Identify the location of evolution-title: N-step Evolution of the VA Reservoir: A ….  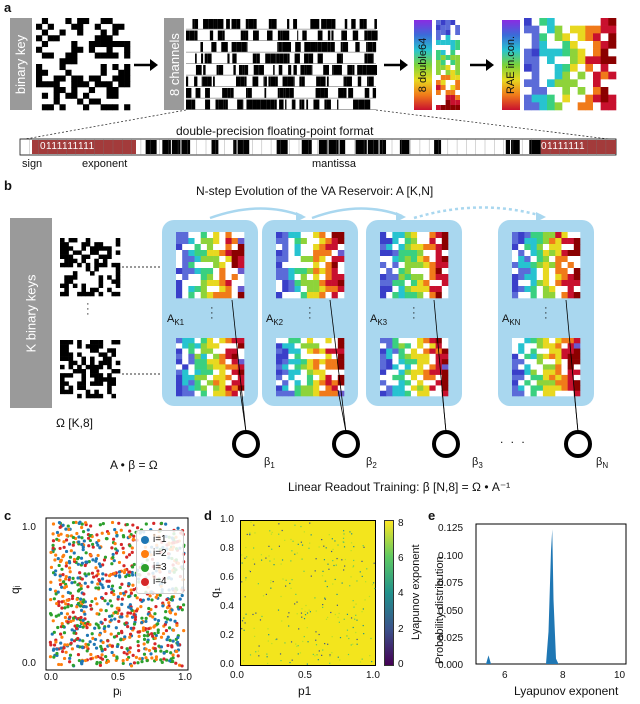
(315, 191).